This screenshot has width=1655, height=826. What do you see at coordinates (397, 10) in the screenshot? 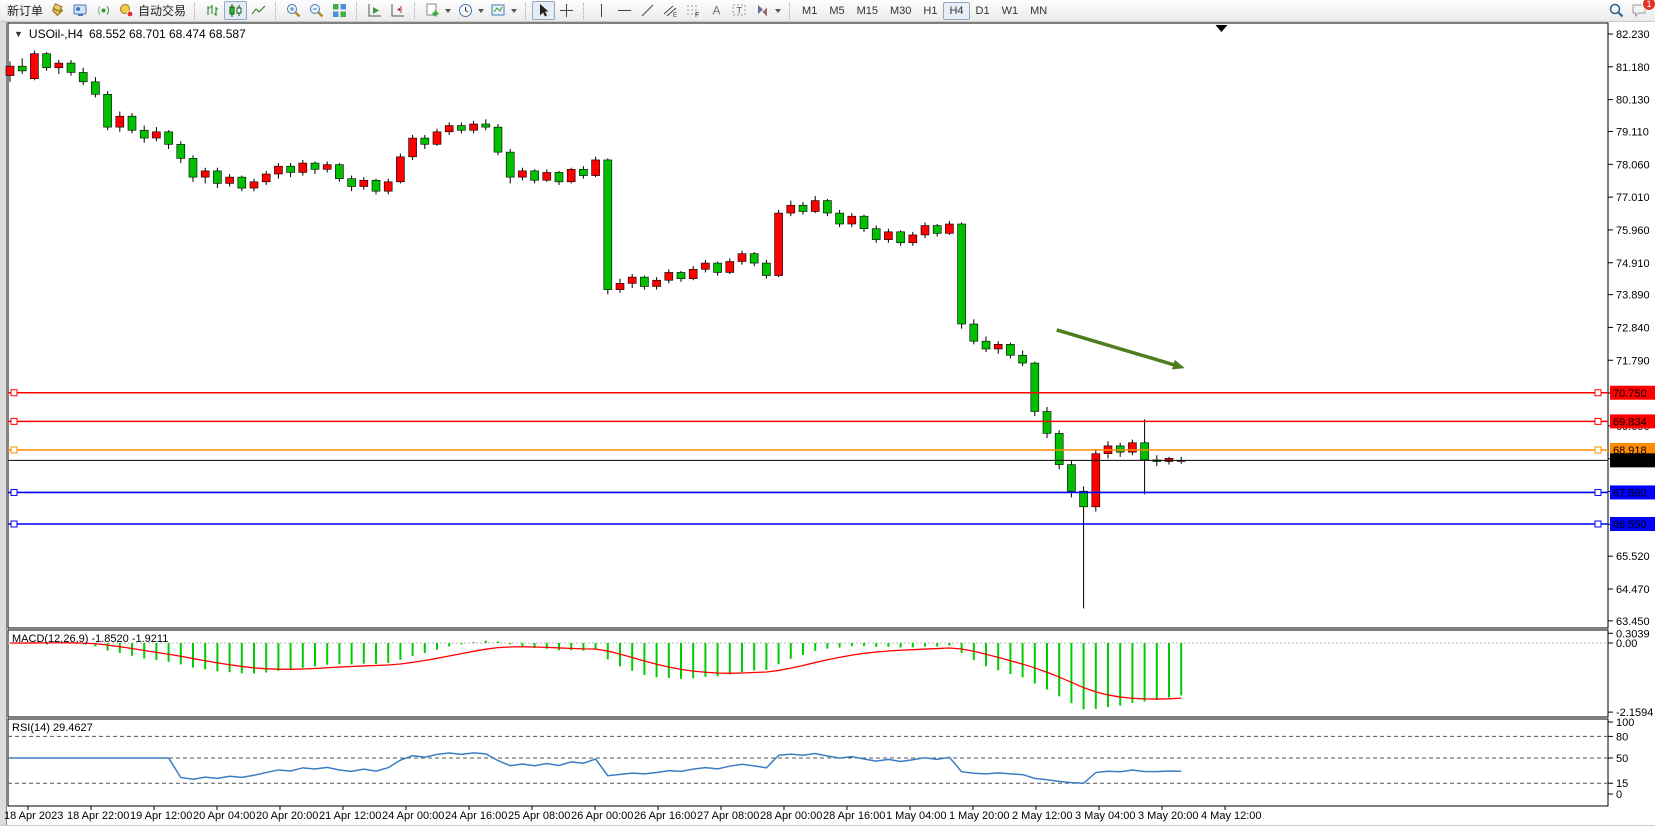
I see `chart-shift-button` at bounding box center [397, 10].